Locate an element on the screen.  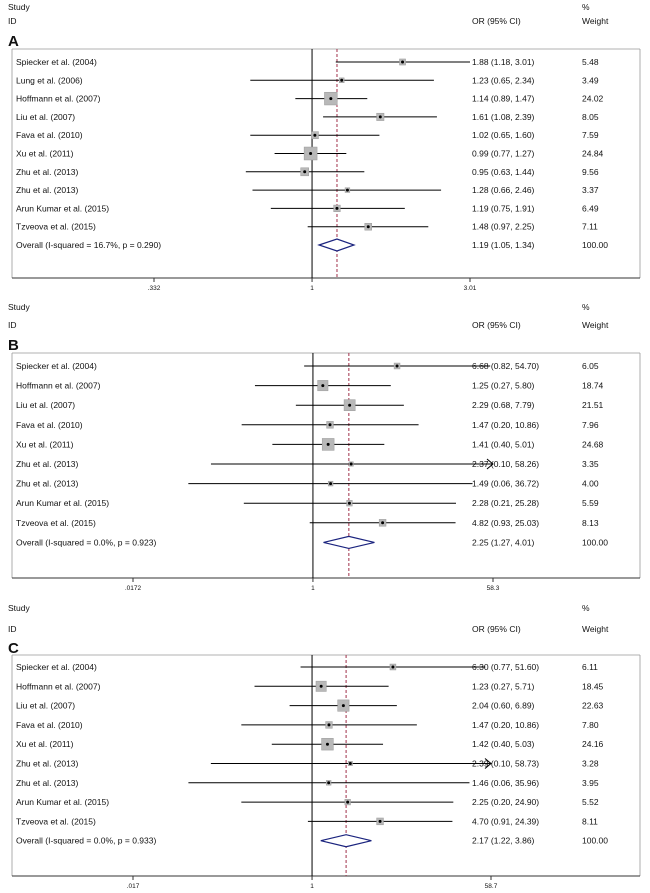
study-or-ci-value: 6.68 (0.82, 54.70) is located at coordinates (505, 366).